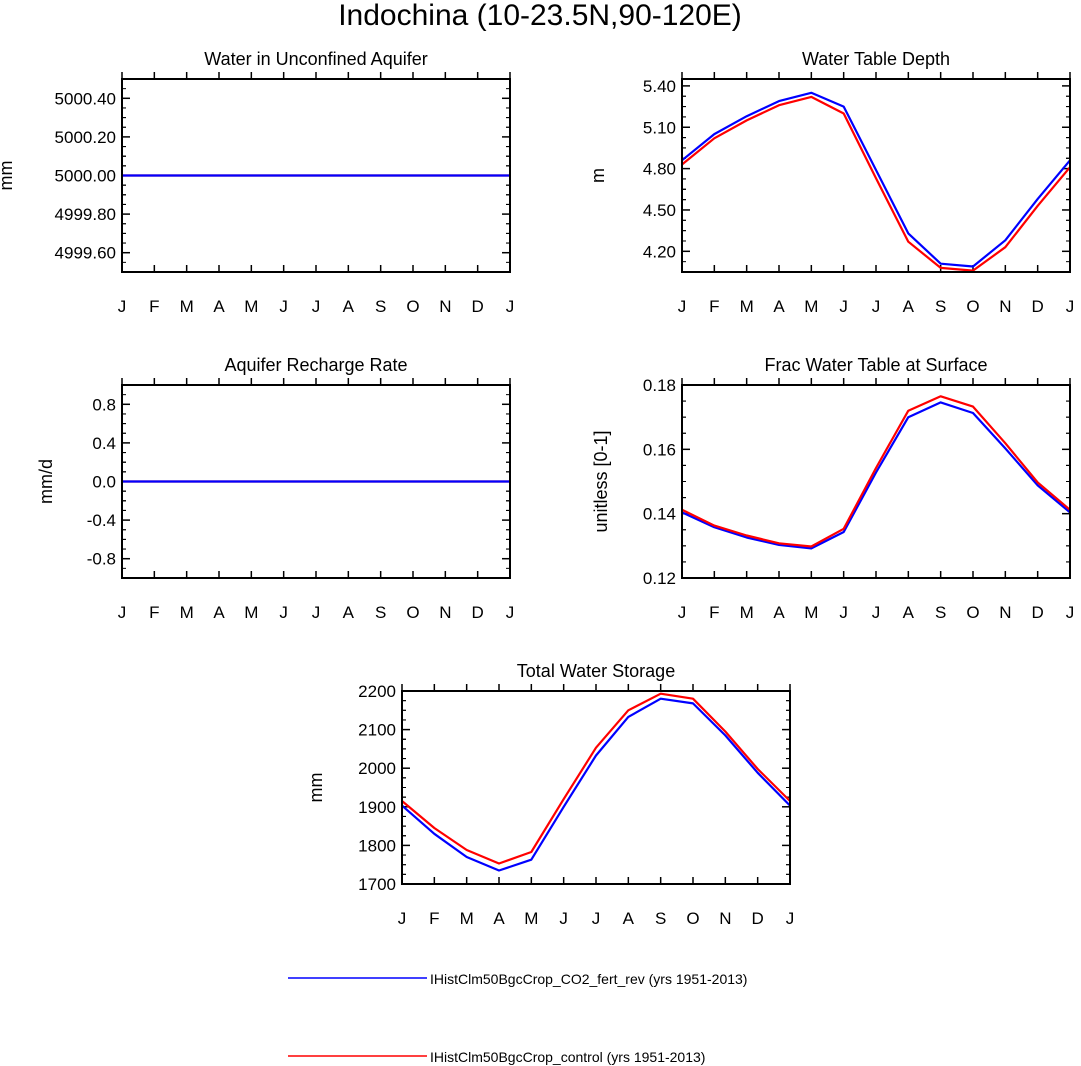  I want to click on y-tick-label: 1900, so click(377, 807).